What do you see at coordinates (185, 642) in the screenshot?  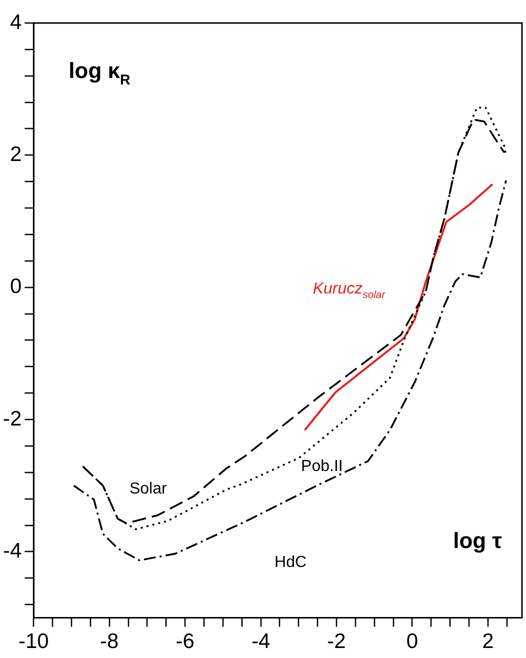 I see `x-tick-label: -6` at bounding box center [185, 642].